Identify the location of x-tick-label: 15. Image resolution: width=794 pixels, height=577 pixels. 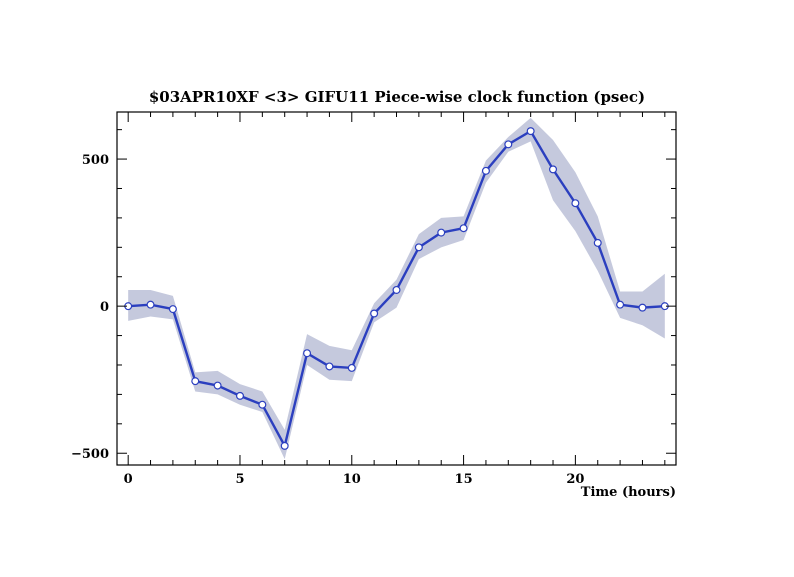
(464, 479).